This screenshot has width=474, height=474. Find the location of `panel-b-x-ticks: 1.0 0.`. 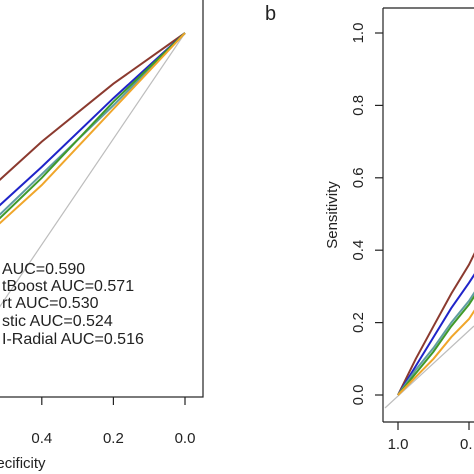

panel-b-x-ticks: 1.0 0. is located at coordinates (430, 437).